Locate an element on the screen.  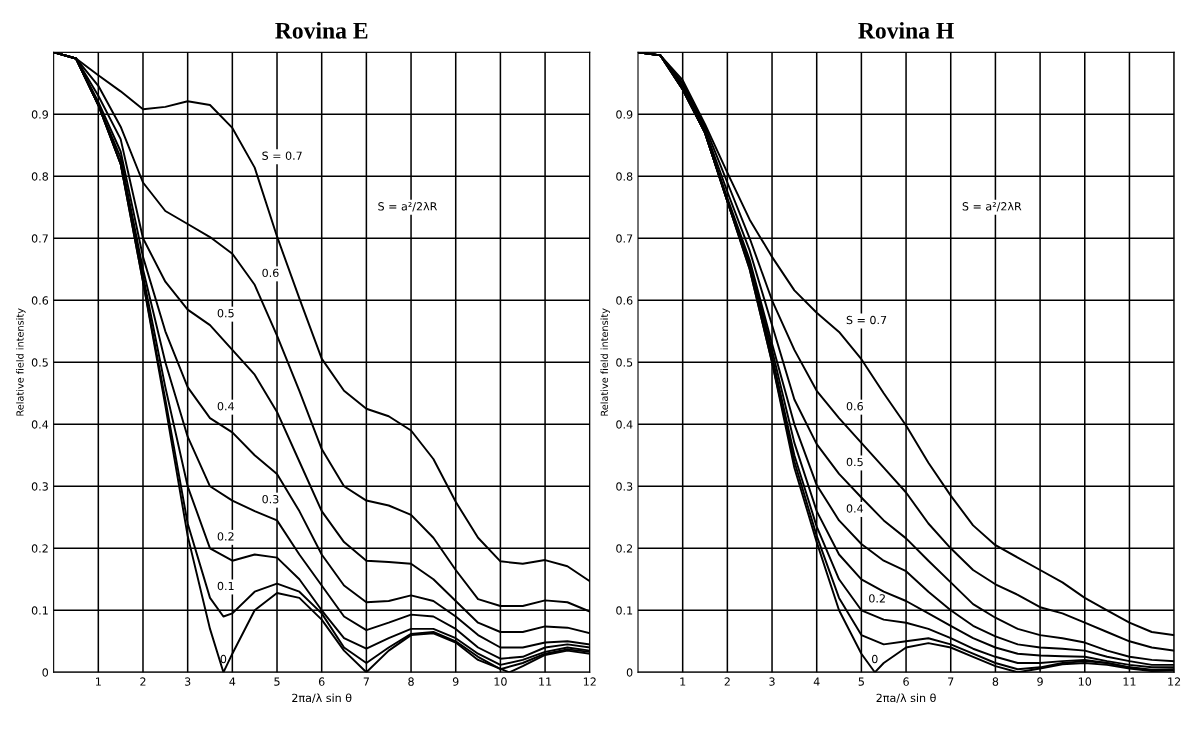
annotation: 0.1 is located at coordinates (225, 586).